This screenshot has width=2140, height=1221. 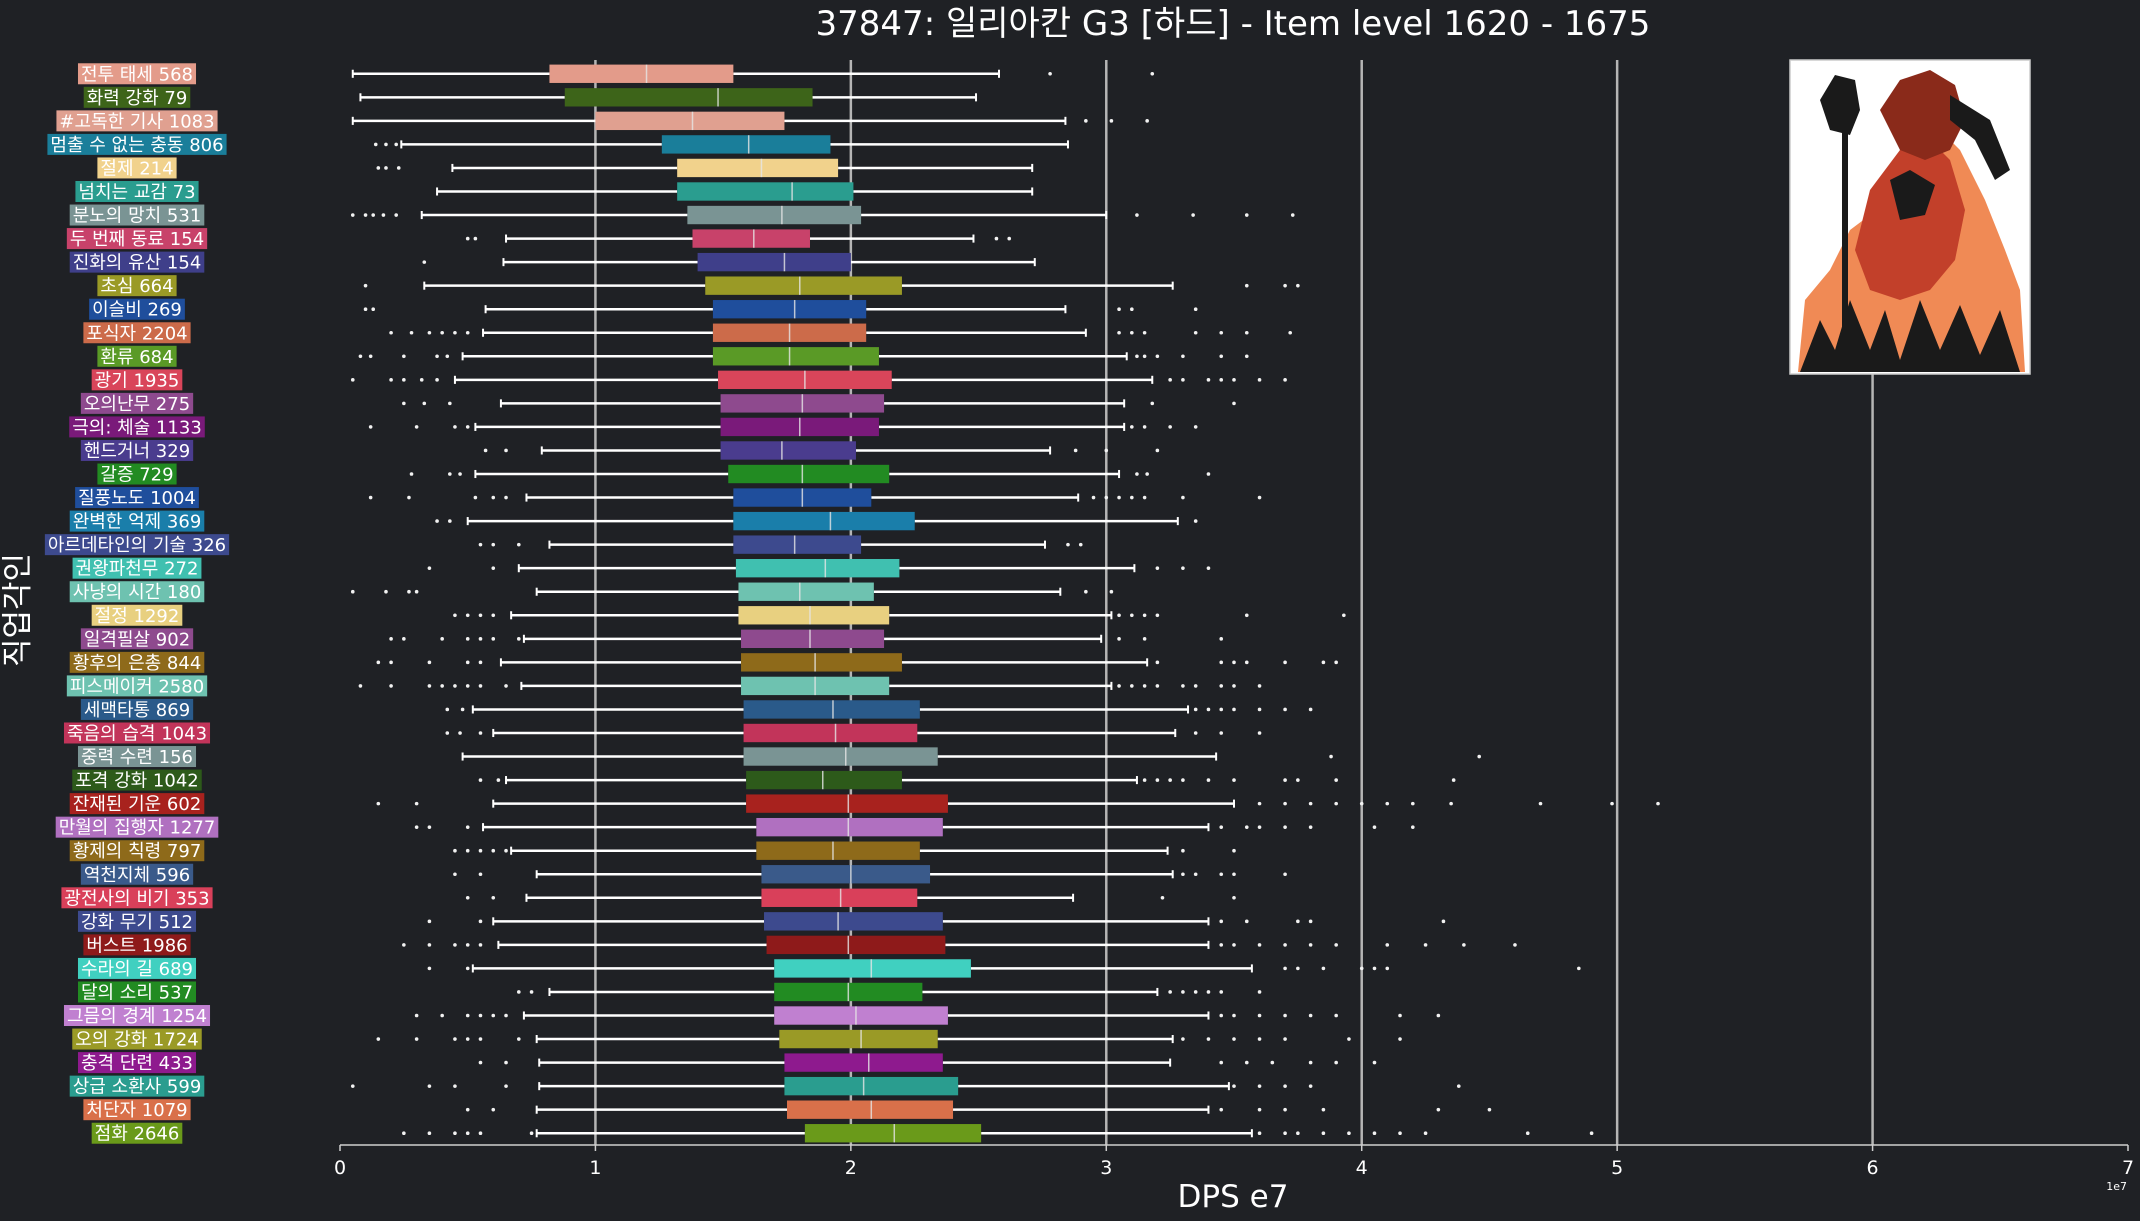 I want to click on category-label: 아르데타인의 기술 326, so click(x=137, y=545).